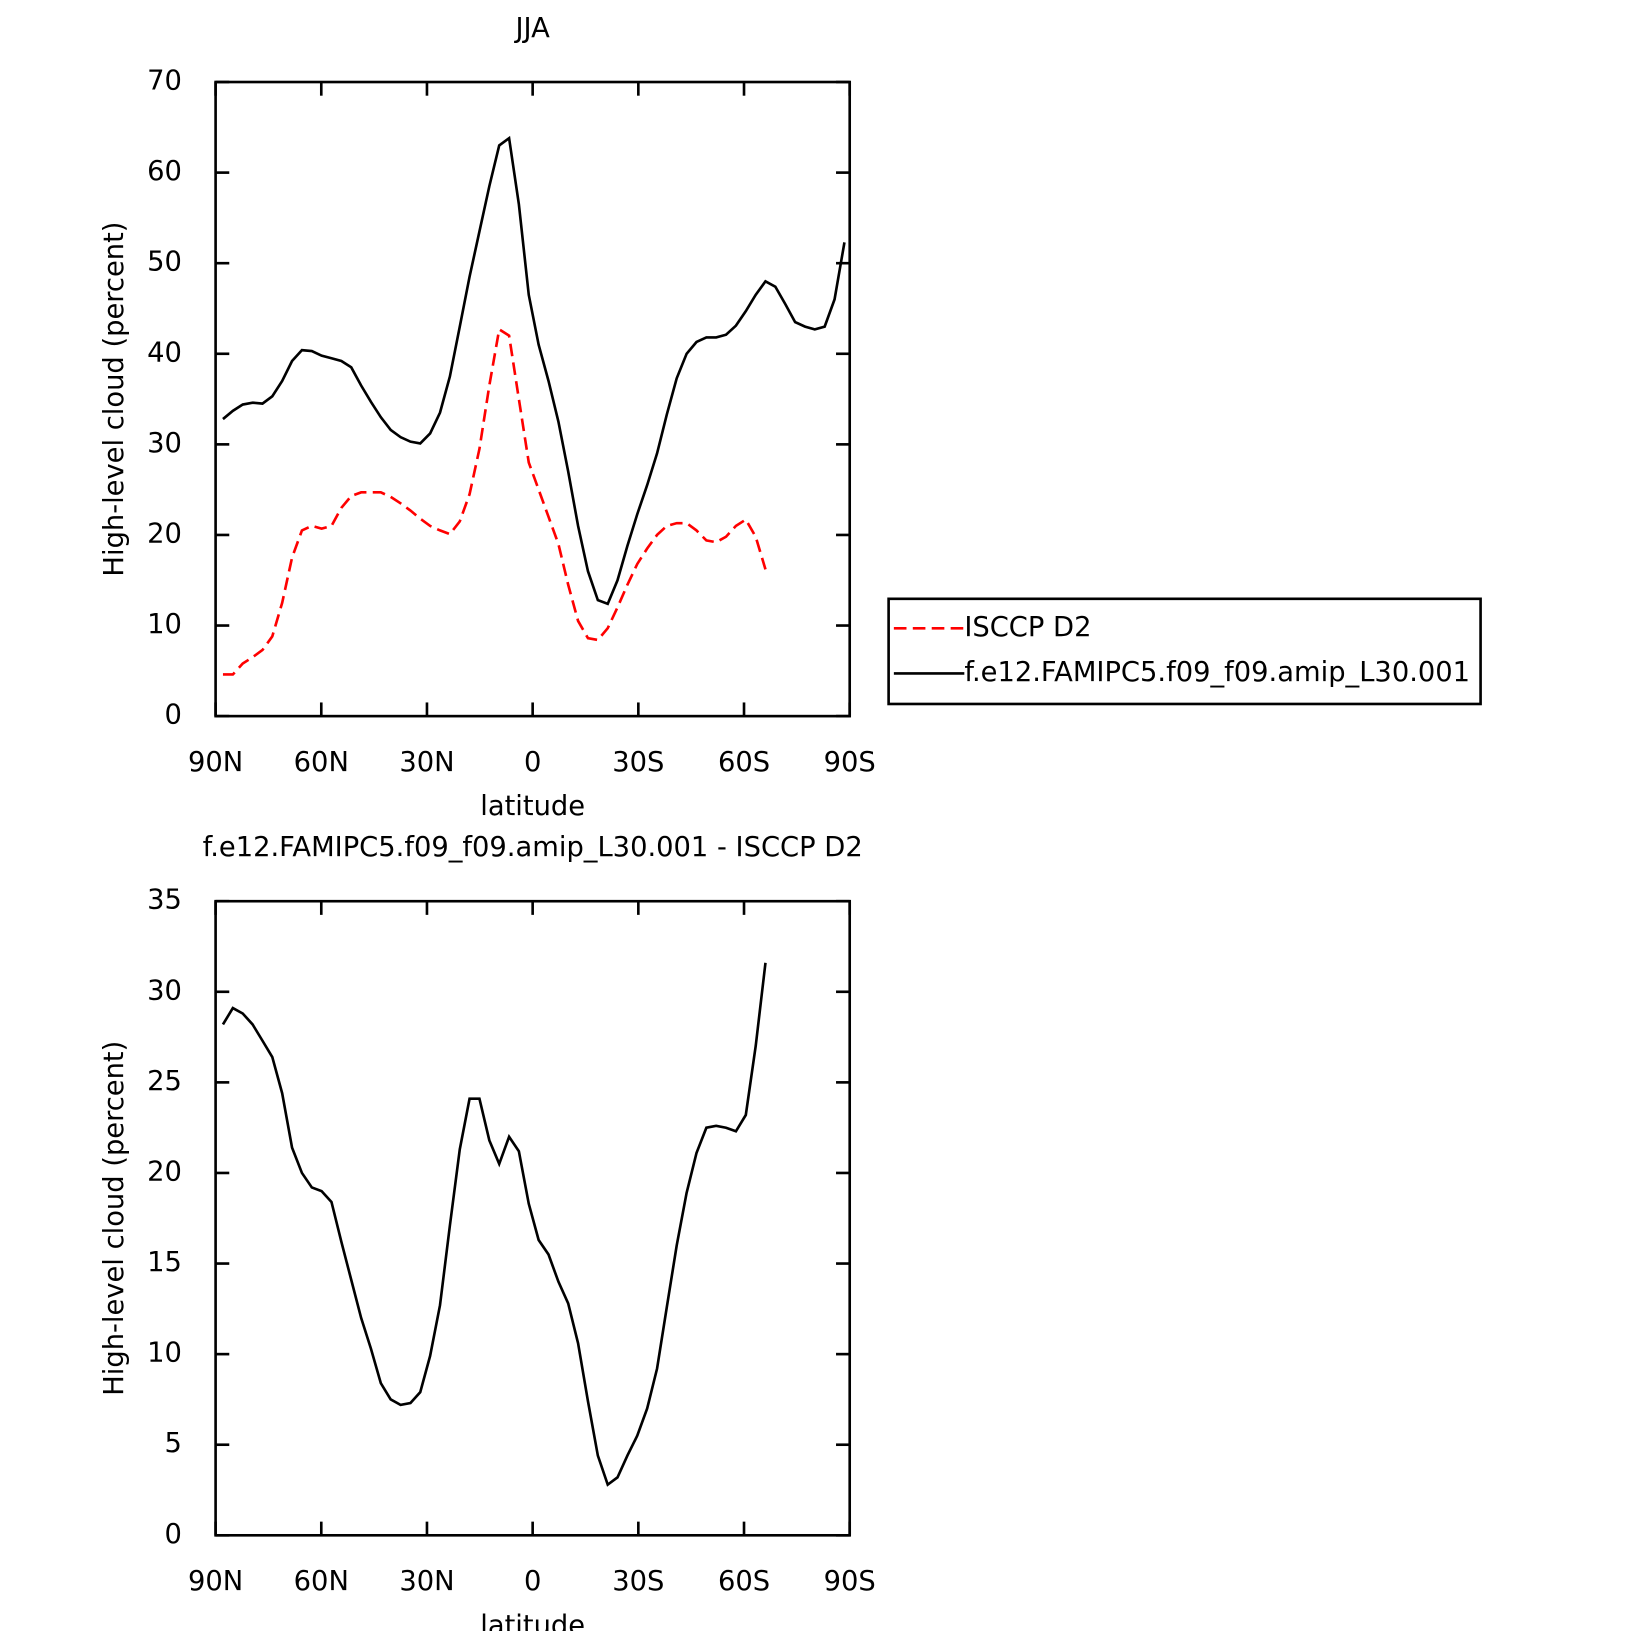 Image resolution: width=1630 pixels, height=1631 pixels. I want to click on legend-label: ISCCP D2, so click(1027, 627).